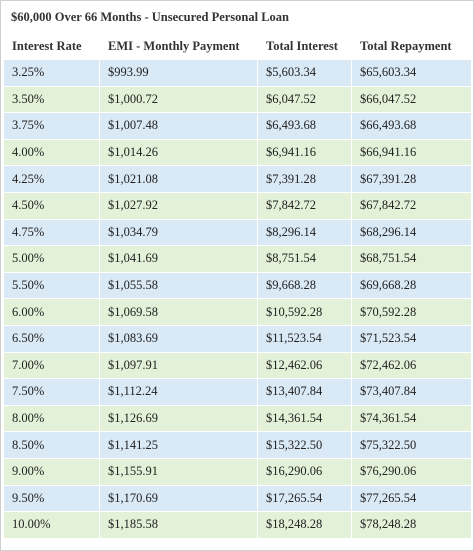 This screenshot has height=551, width=474. What do you see at coordinates (178, 126) in the screenshot?
I see `table-cell: $1,007.48` at bounding box center [178, 126].